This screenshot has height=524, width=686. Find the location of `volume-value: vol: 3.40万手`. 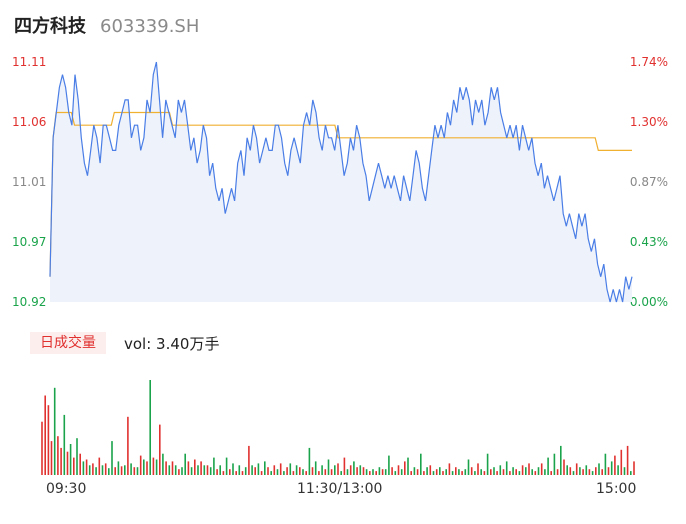

volume-value: vol: 3.40万手 is located at coordinates (172, 343).